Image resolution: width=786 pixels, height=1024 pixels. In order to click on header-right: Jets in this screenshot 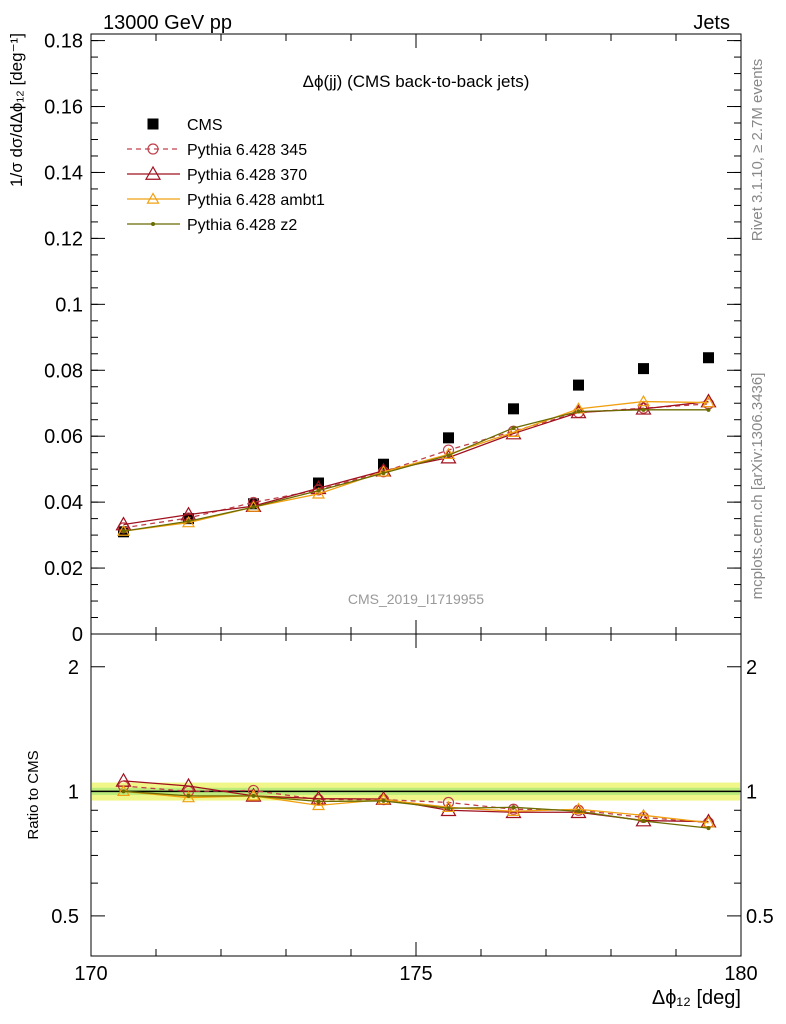, I will do `click(711, 23)`.